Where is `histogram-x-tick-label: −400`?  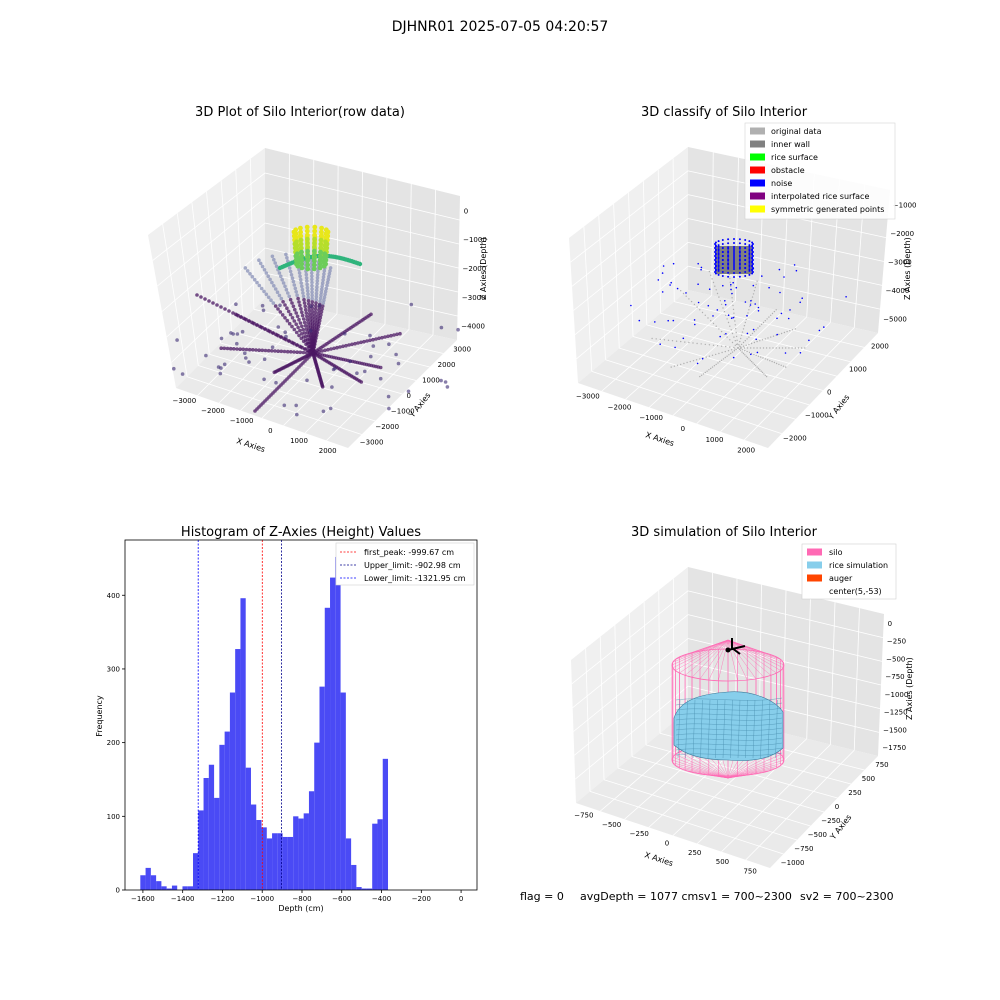 histogram-x-tick-label: −400 is located at coordinates (381, 899).